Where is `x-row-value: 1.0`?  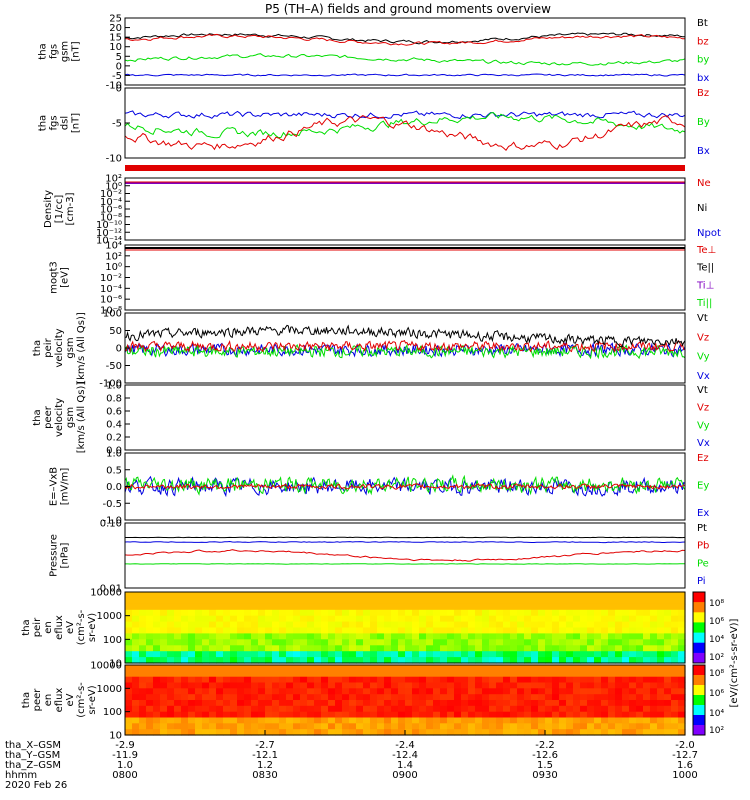 x-row-value: 1.0 is located at coordinates (125, 765).